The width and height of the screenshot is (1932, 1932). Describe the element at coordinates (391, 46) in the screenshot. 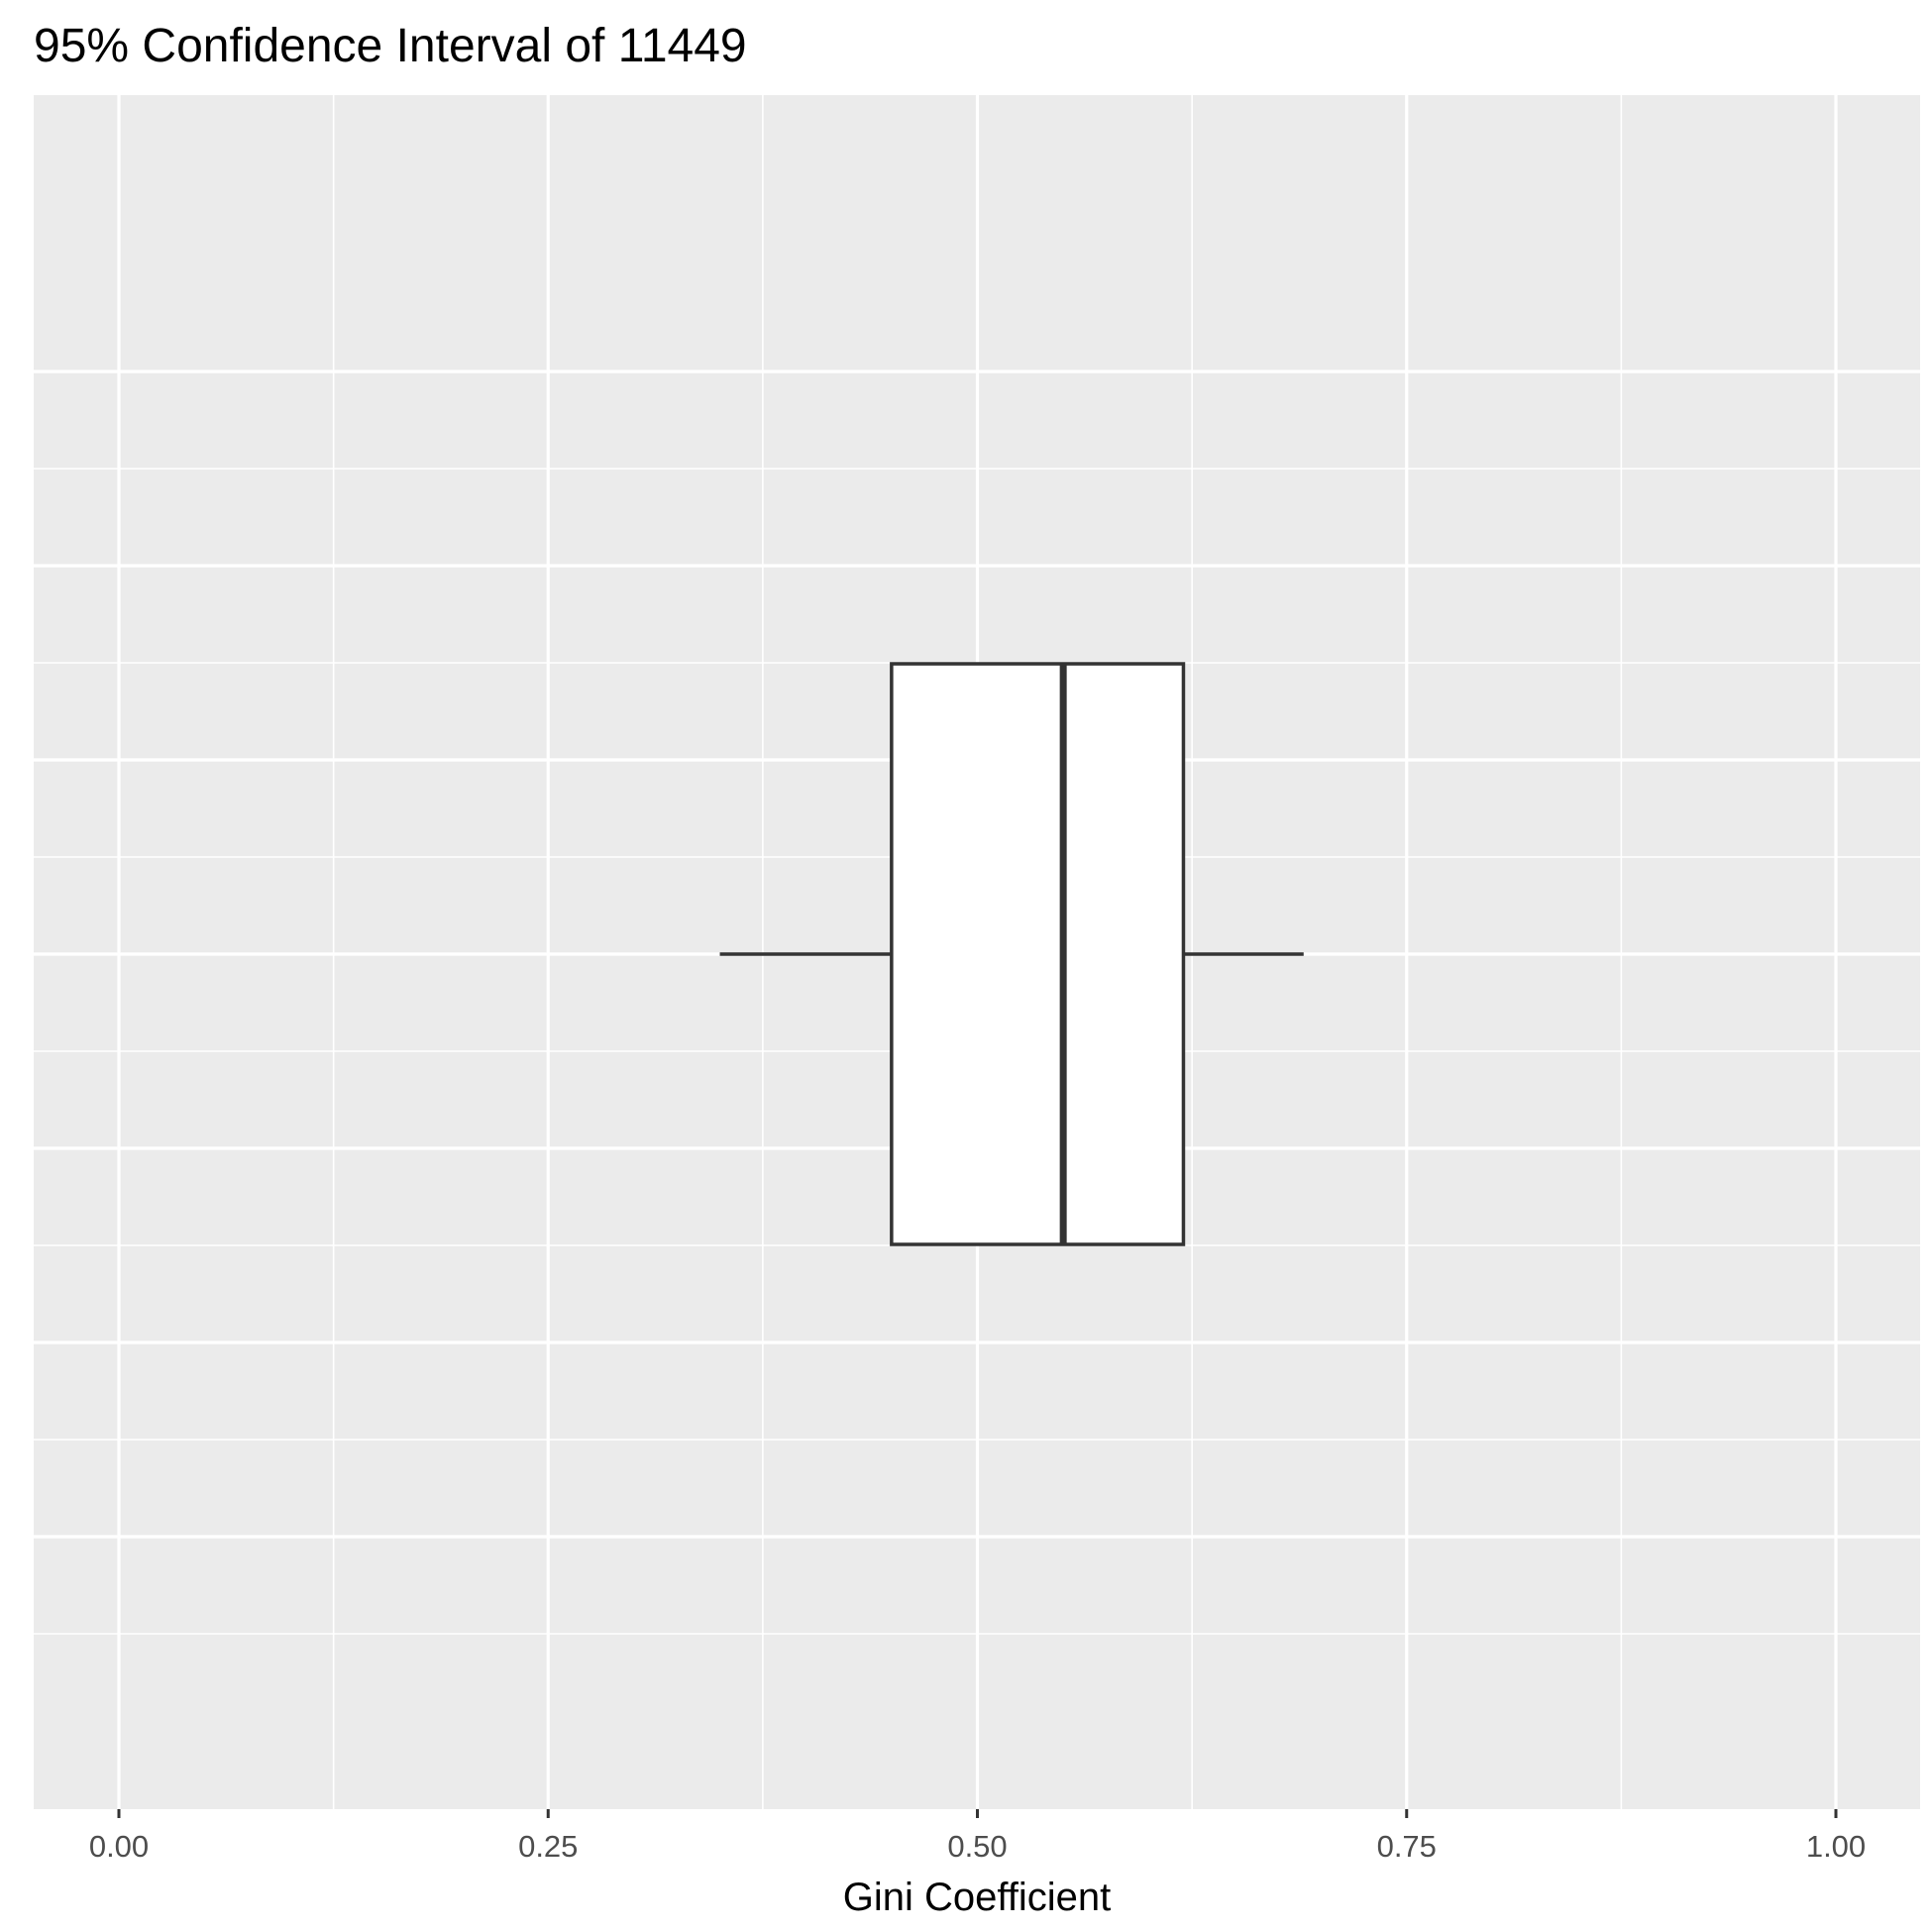

I see `chart-title: 95% Confidence Interval of 11449` at that location.